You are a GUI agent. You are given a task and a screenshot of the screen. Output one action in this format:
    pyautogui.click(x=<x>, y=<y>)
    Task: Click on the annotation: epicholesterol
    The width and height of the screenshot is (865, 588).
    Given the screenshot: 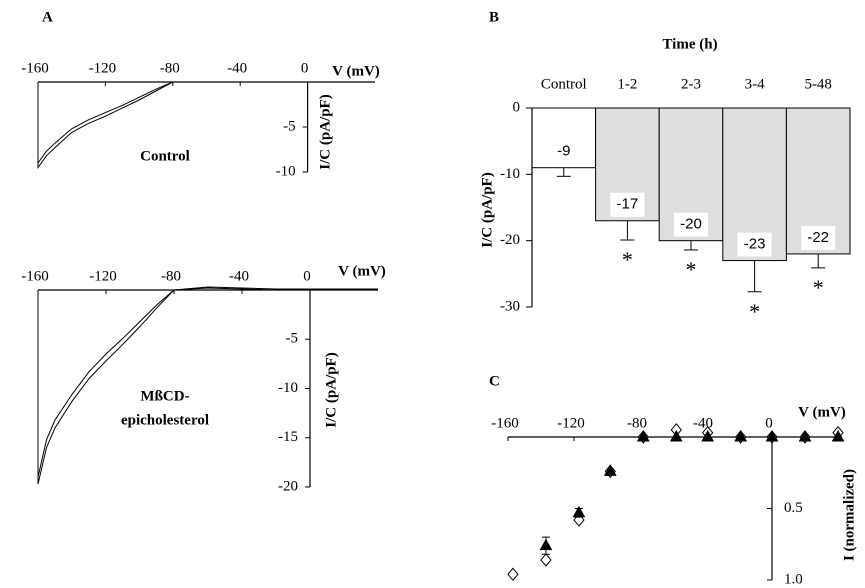 What is the action you would take?
    pyautogui.click(x=165, y=420)
    